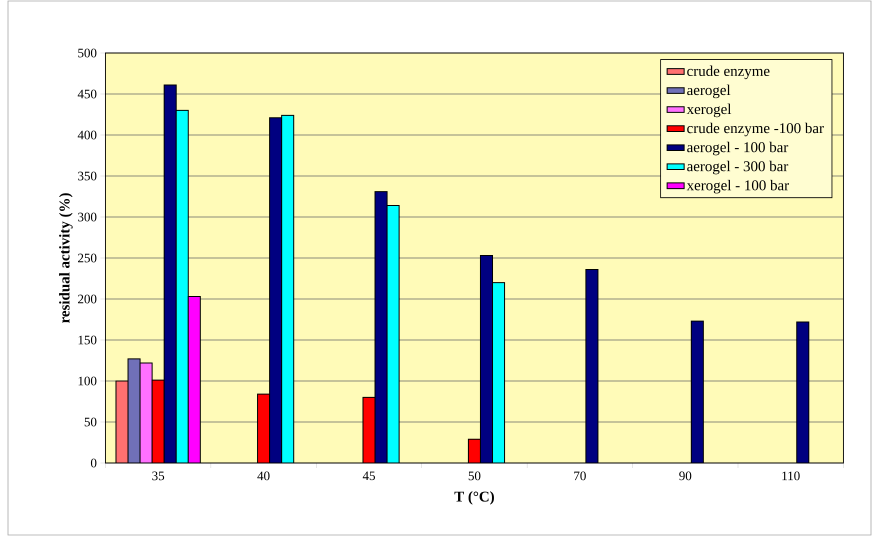  I want to click on x-tick-label: 90, so click(685, 476).